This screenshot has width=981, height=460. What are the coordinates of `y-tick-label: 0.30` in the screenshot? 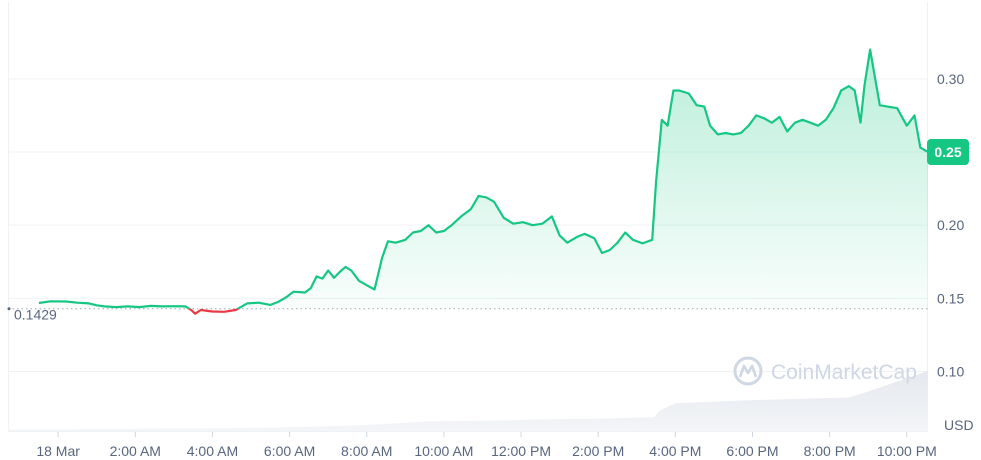 It's located at (950, 79).